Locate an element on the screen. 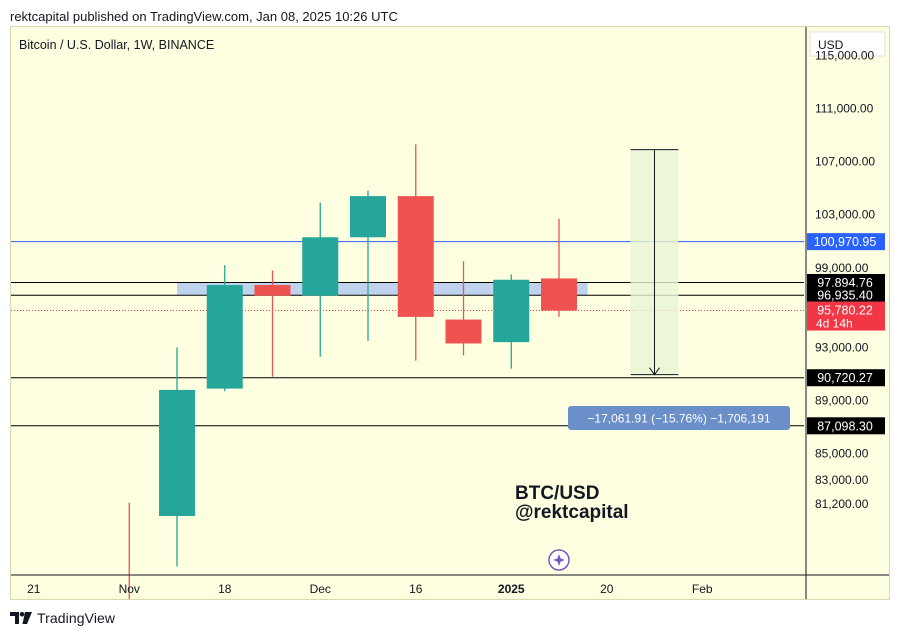 The height and width of the screenshot is (635, 900). y-tick-label: 111,000.00 is located at coordinates (844, 109).